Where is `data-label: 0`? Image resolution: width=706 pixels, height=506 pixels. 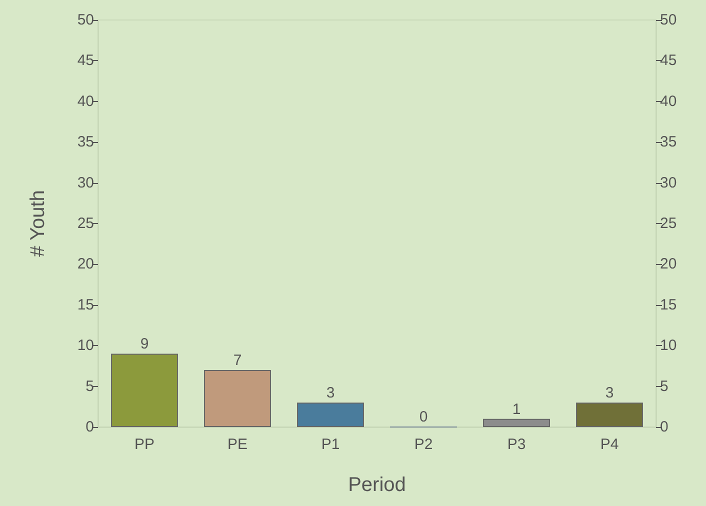
data-label: 0 is located at coordinates (423, 417).